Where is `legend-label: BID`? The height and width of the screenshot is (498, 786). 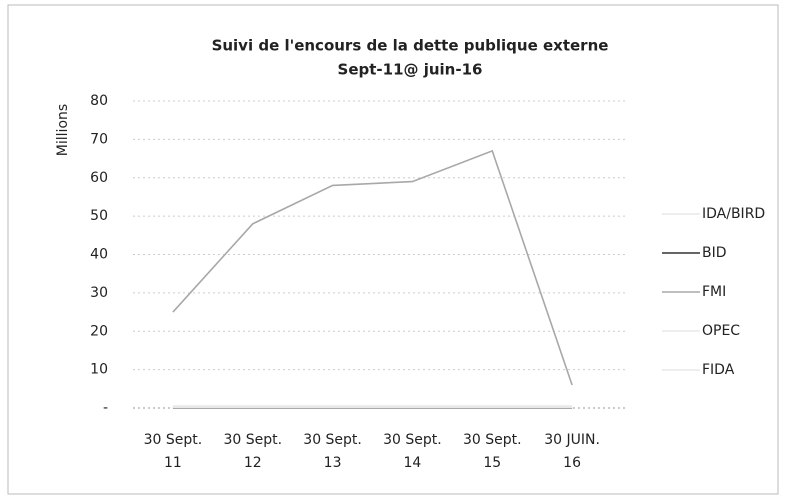
legend-label: BID is located at coordinates (714, 253).